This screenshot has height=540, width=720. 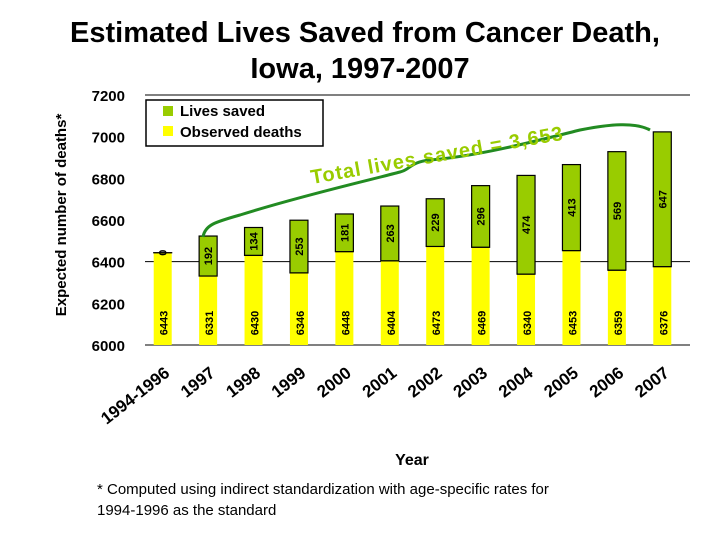 What do you see at coordinates (289, 382) in the screenshot?
I see `x-tick-label: 1999` at bounding box center [289, 382].